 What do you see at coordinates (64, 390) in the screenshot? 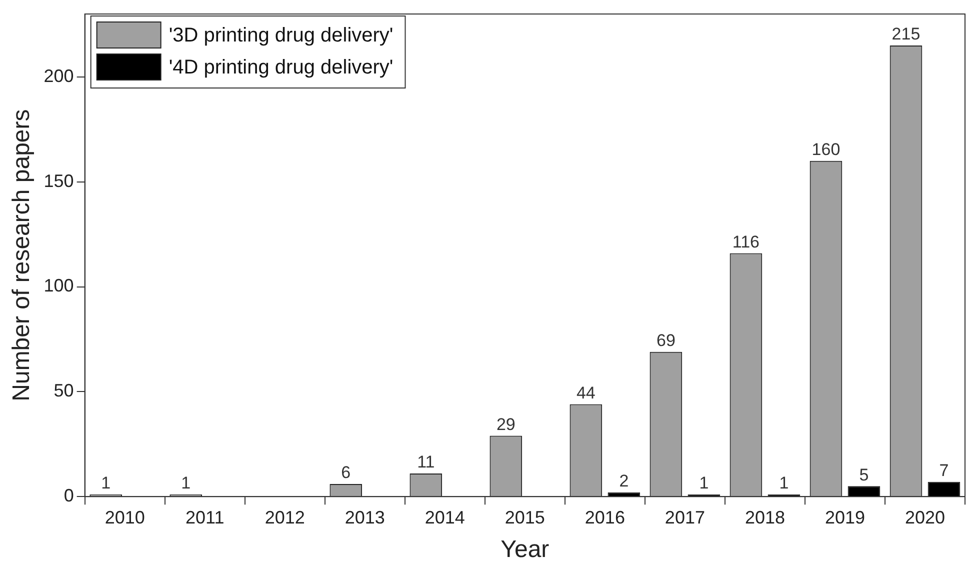
I see `y-tick-label: 50` at bounding box center [64, 390].